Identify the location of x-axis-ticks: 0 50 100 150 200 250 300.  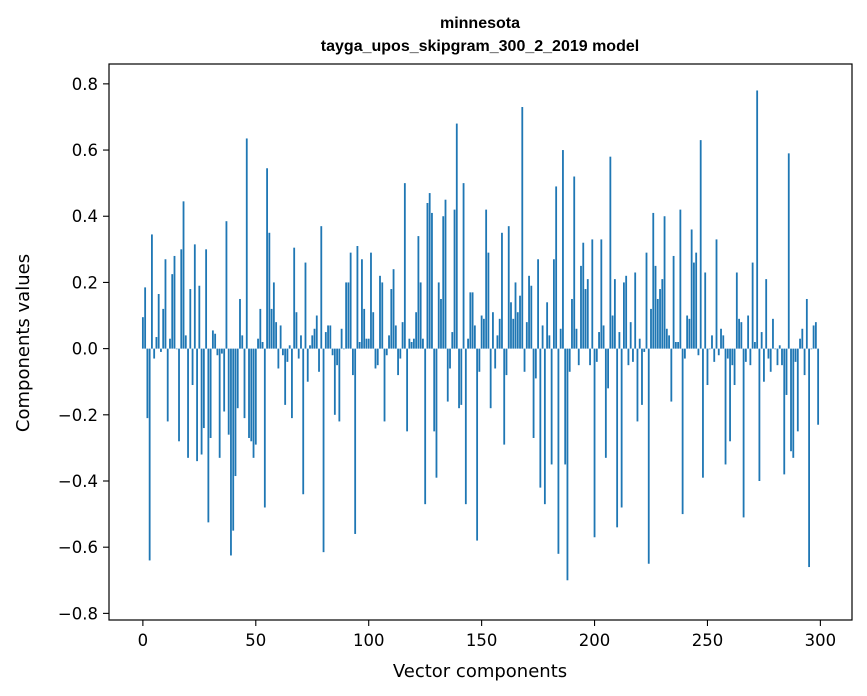
(487, 635).